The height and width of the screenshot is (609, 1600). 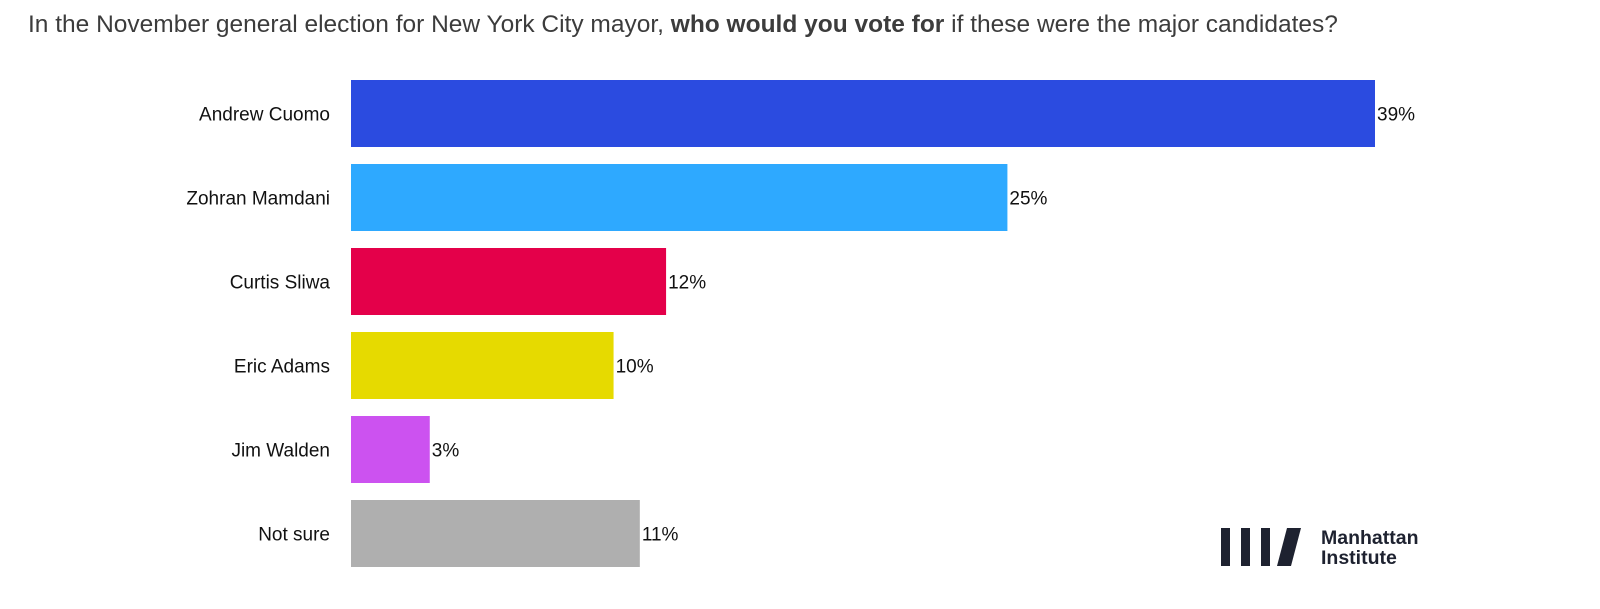 I want to click on chart-title-emphasis: who would you vote for, so click(x=807, y=24).